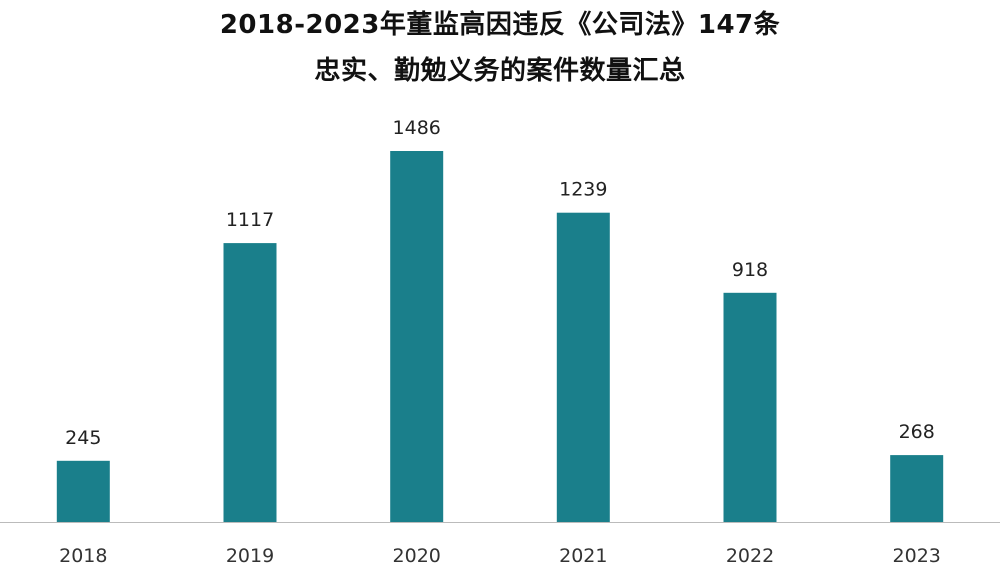 The height and width of the screenshot is (580, 1000). What do you see at coordinates (250, 556) in the screenshot?
I see `x-tick-label-2019: 2019` at bounding box center [250, 556].